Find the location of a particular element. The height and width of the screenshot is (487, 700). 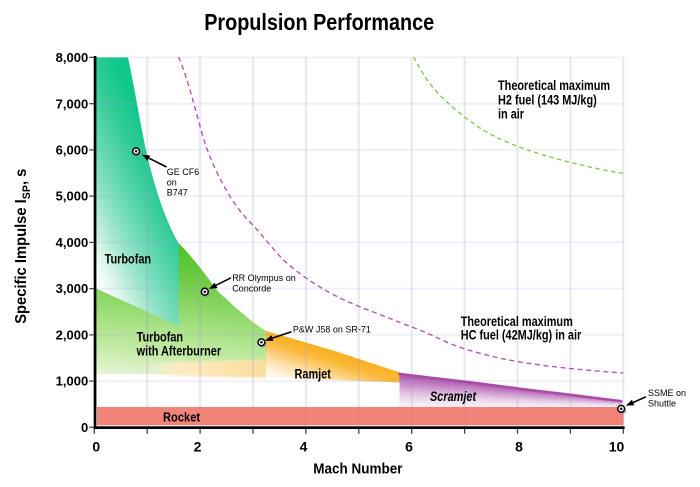

svg-text: 8,000 is located at coordinates (72, 57).